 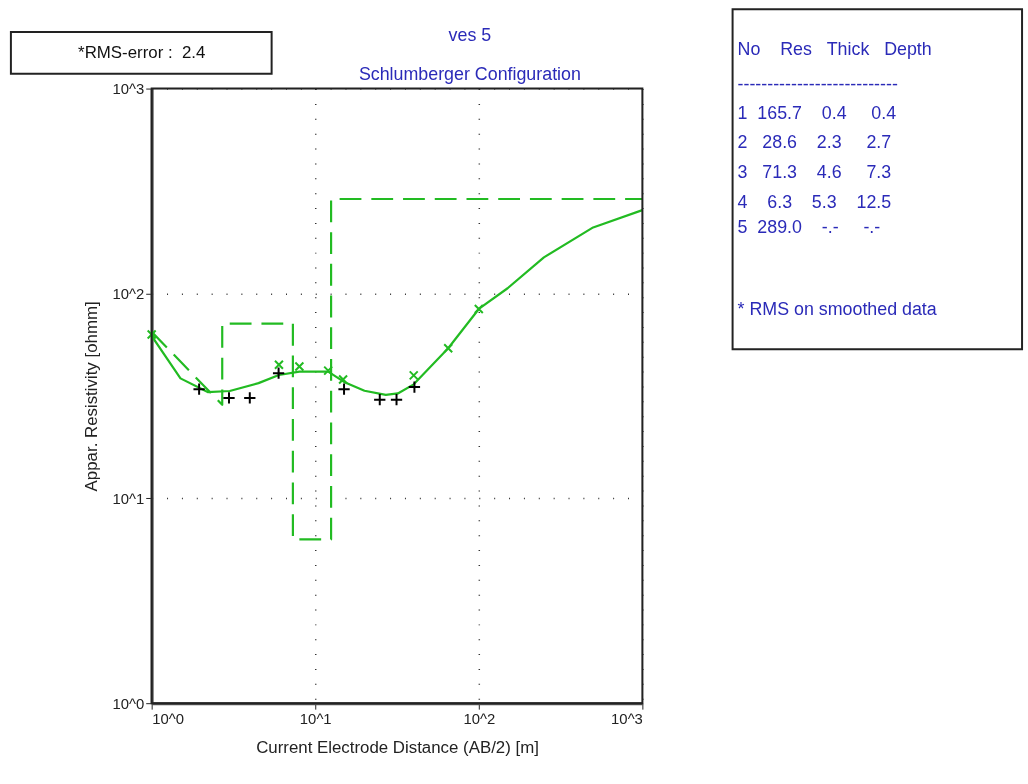 I want to click on x-axis-title: Current Electrode Distance (AB/2) [m], so click(x=397, y=748).